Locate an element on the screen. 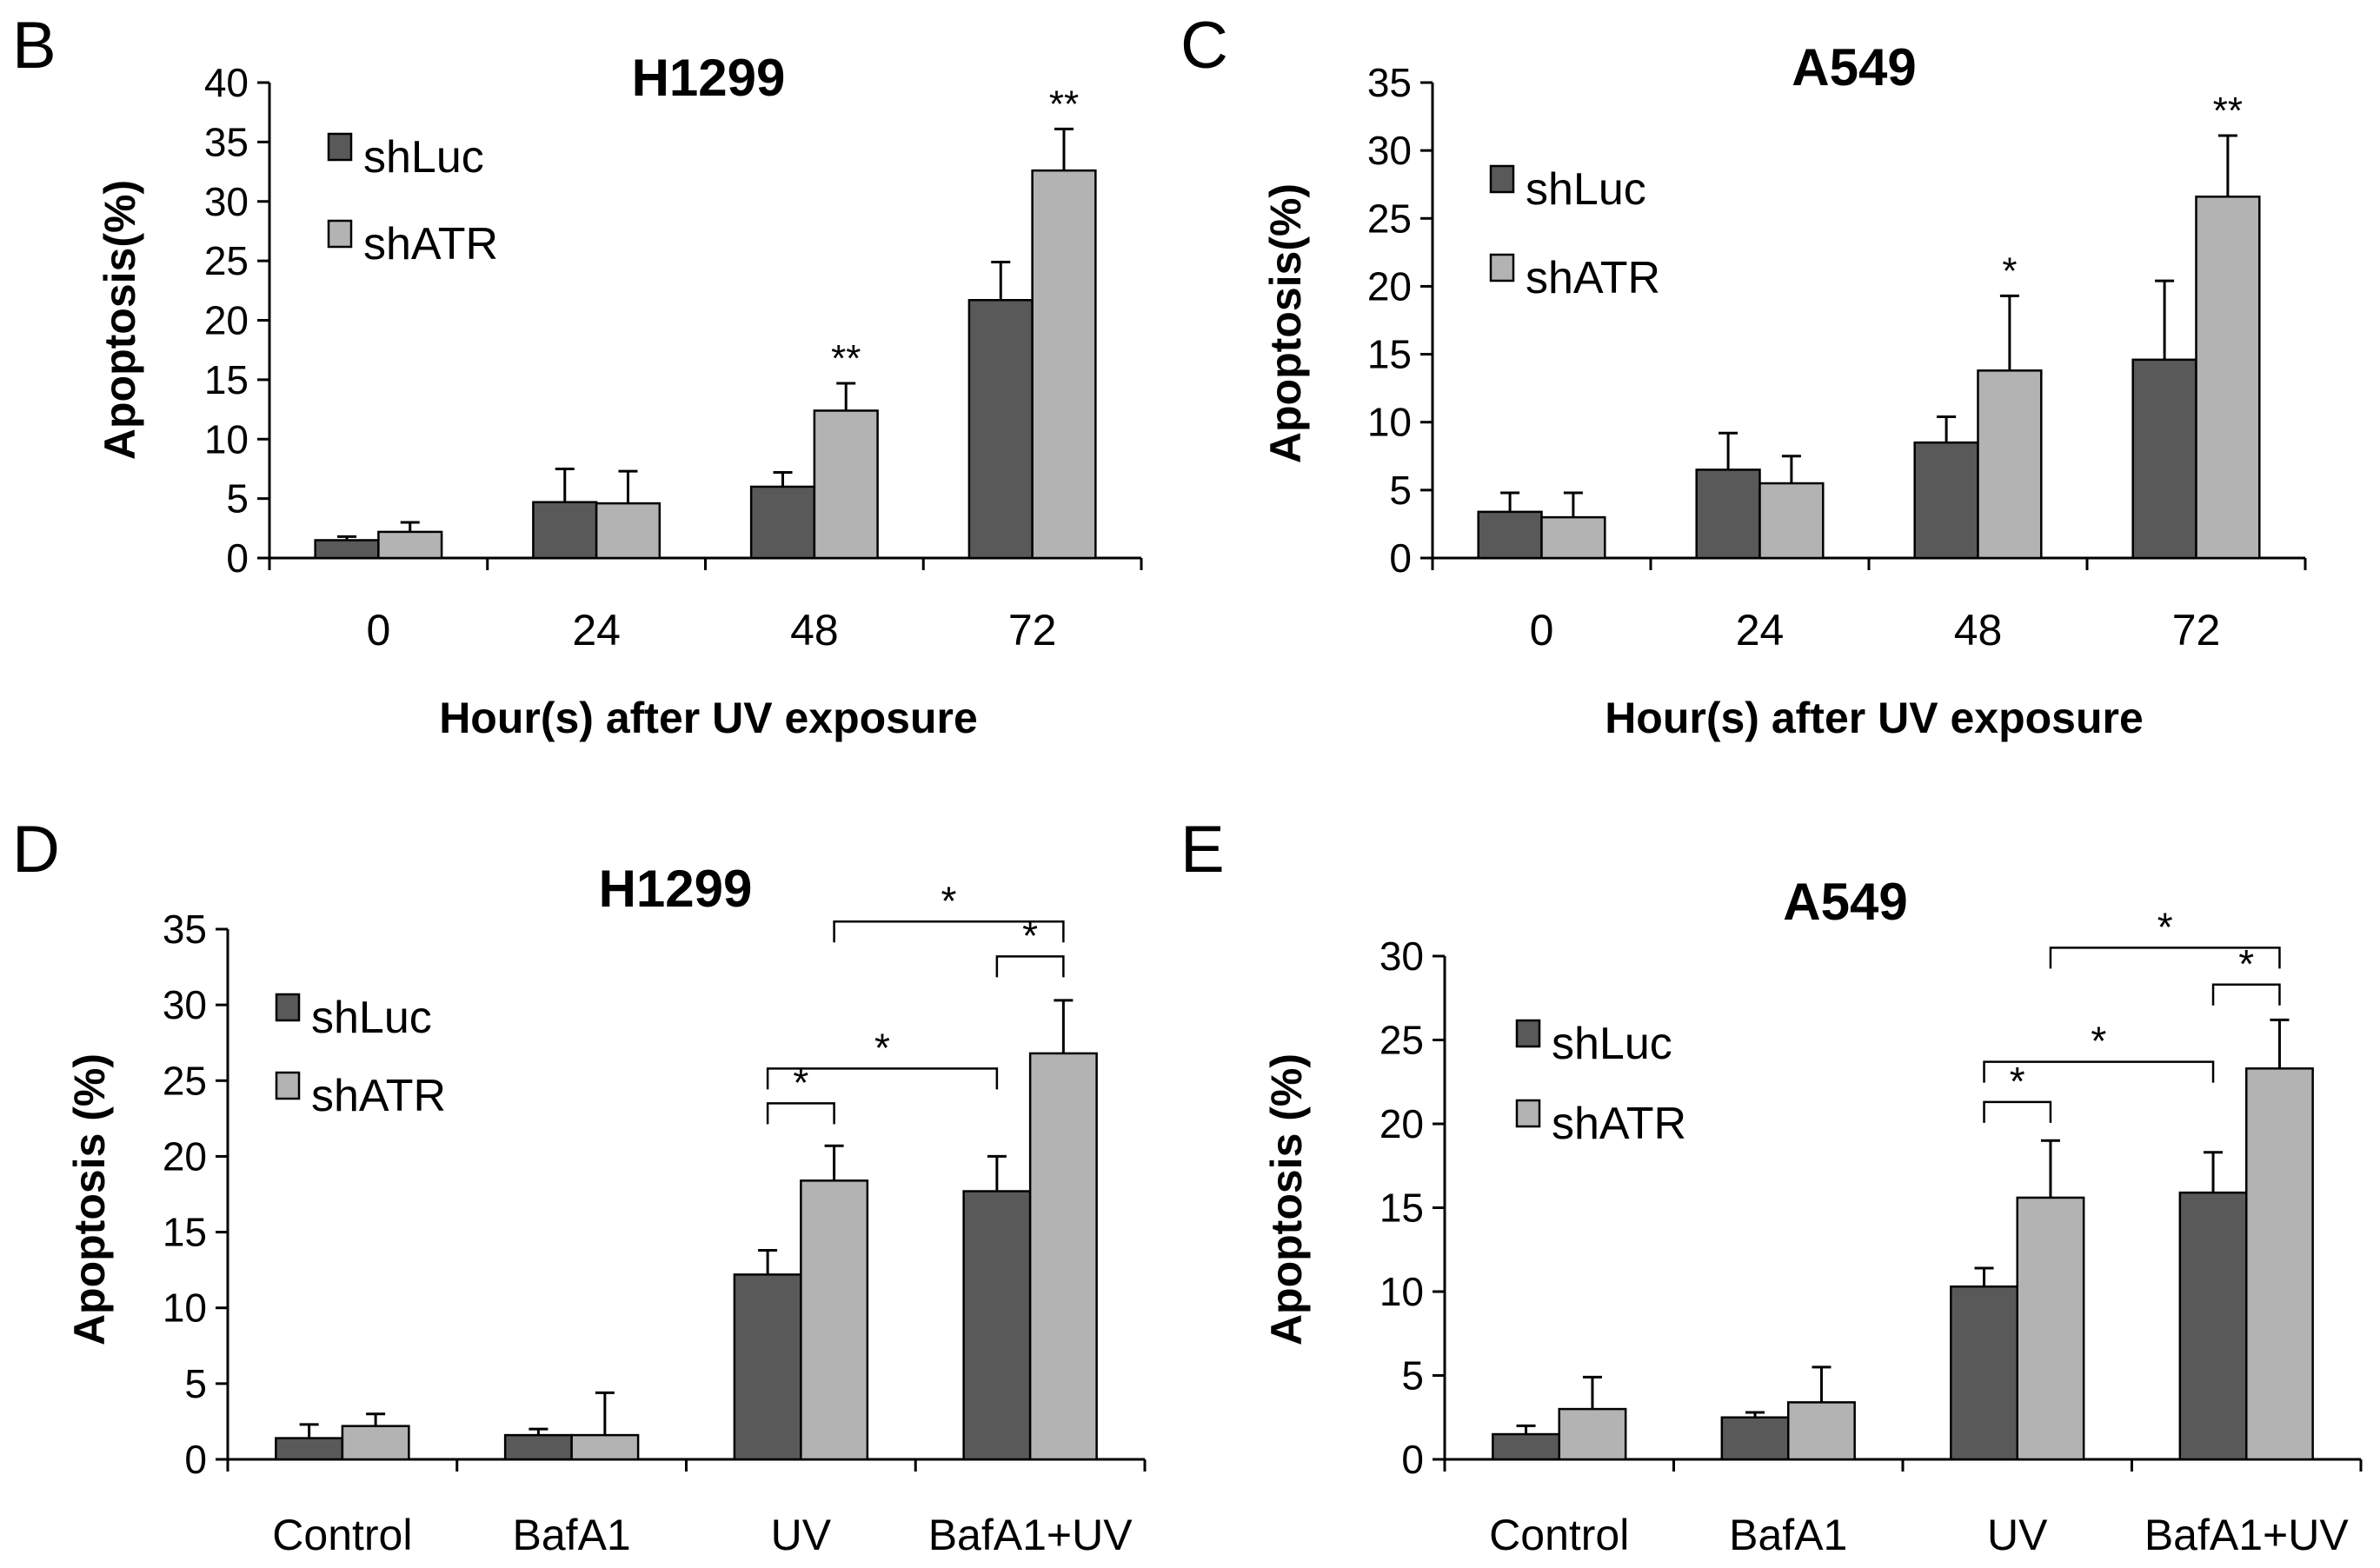  panel-letter: B is located at coordinates (34, 46).